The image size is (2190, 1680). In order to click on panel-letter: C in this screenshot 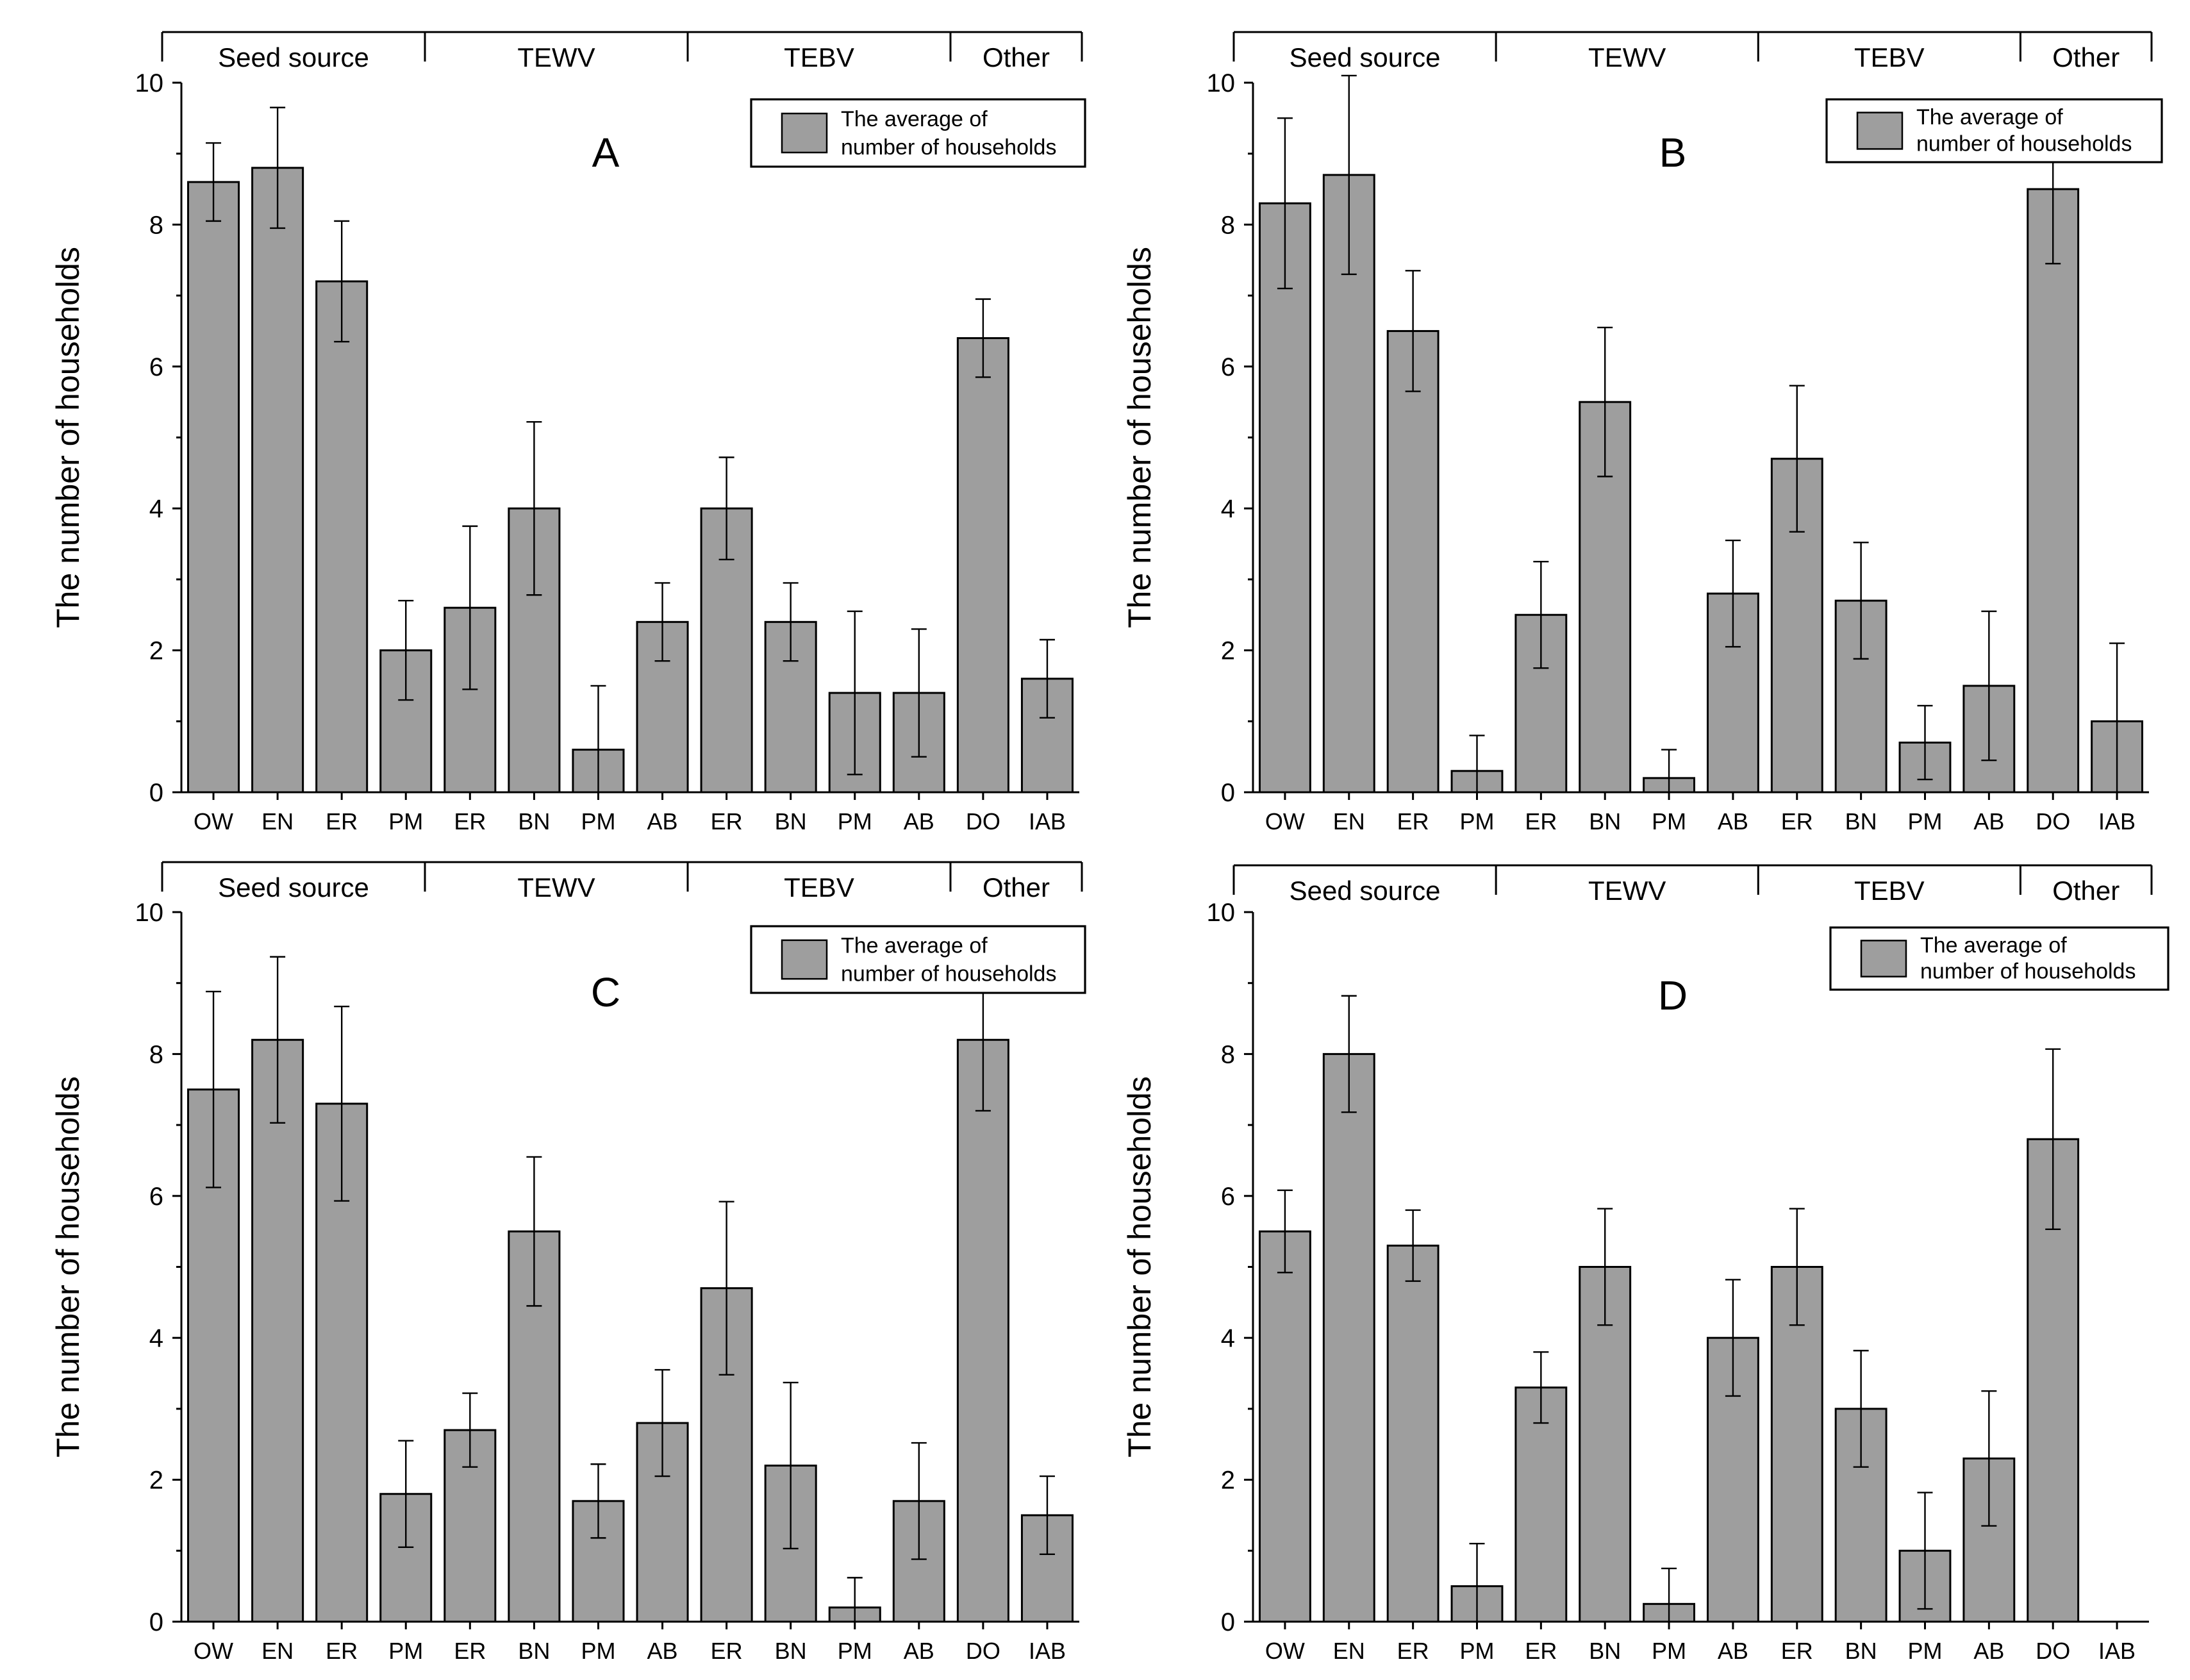, I will do `click(605, 992)`.